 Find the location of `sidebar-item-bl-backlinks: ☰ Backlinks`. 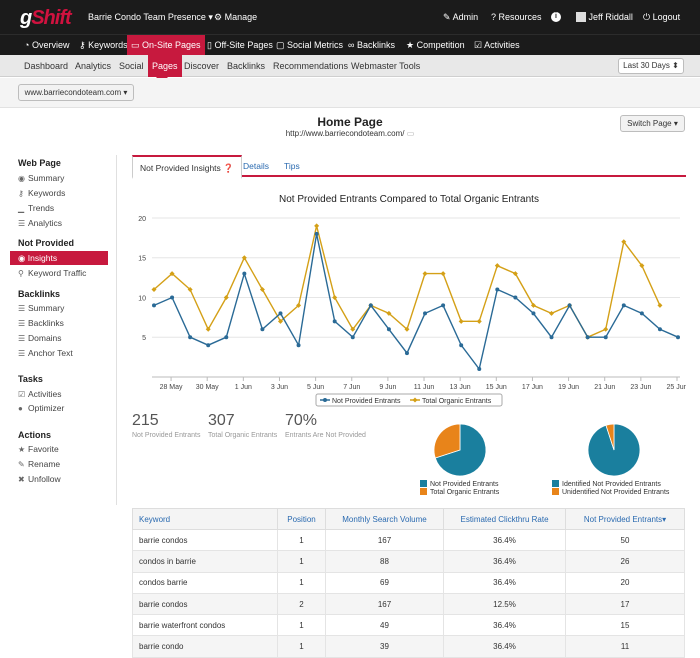

sidebar-item-bl-backlinks: ☰ Backlinks is located at coordinates (41, 323).